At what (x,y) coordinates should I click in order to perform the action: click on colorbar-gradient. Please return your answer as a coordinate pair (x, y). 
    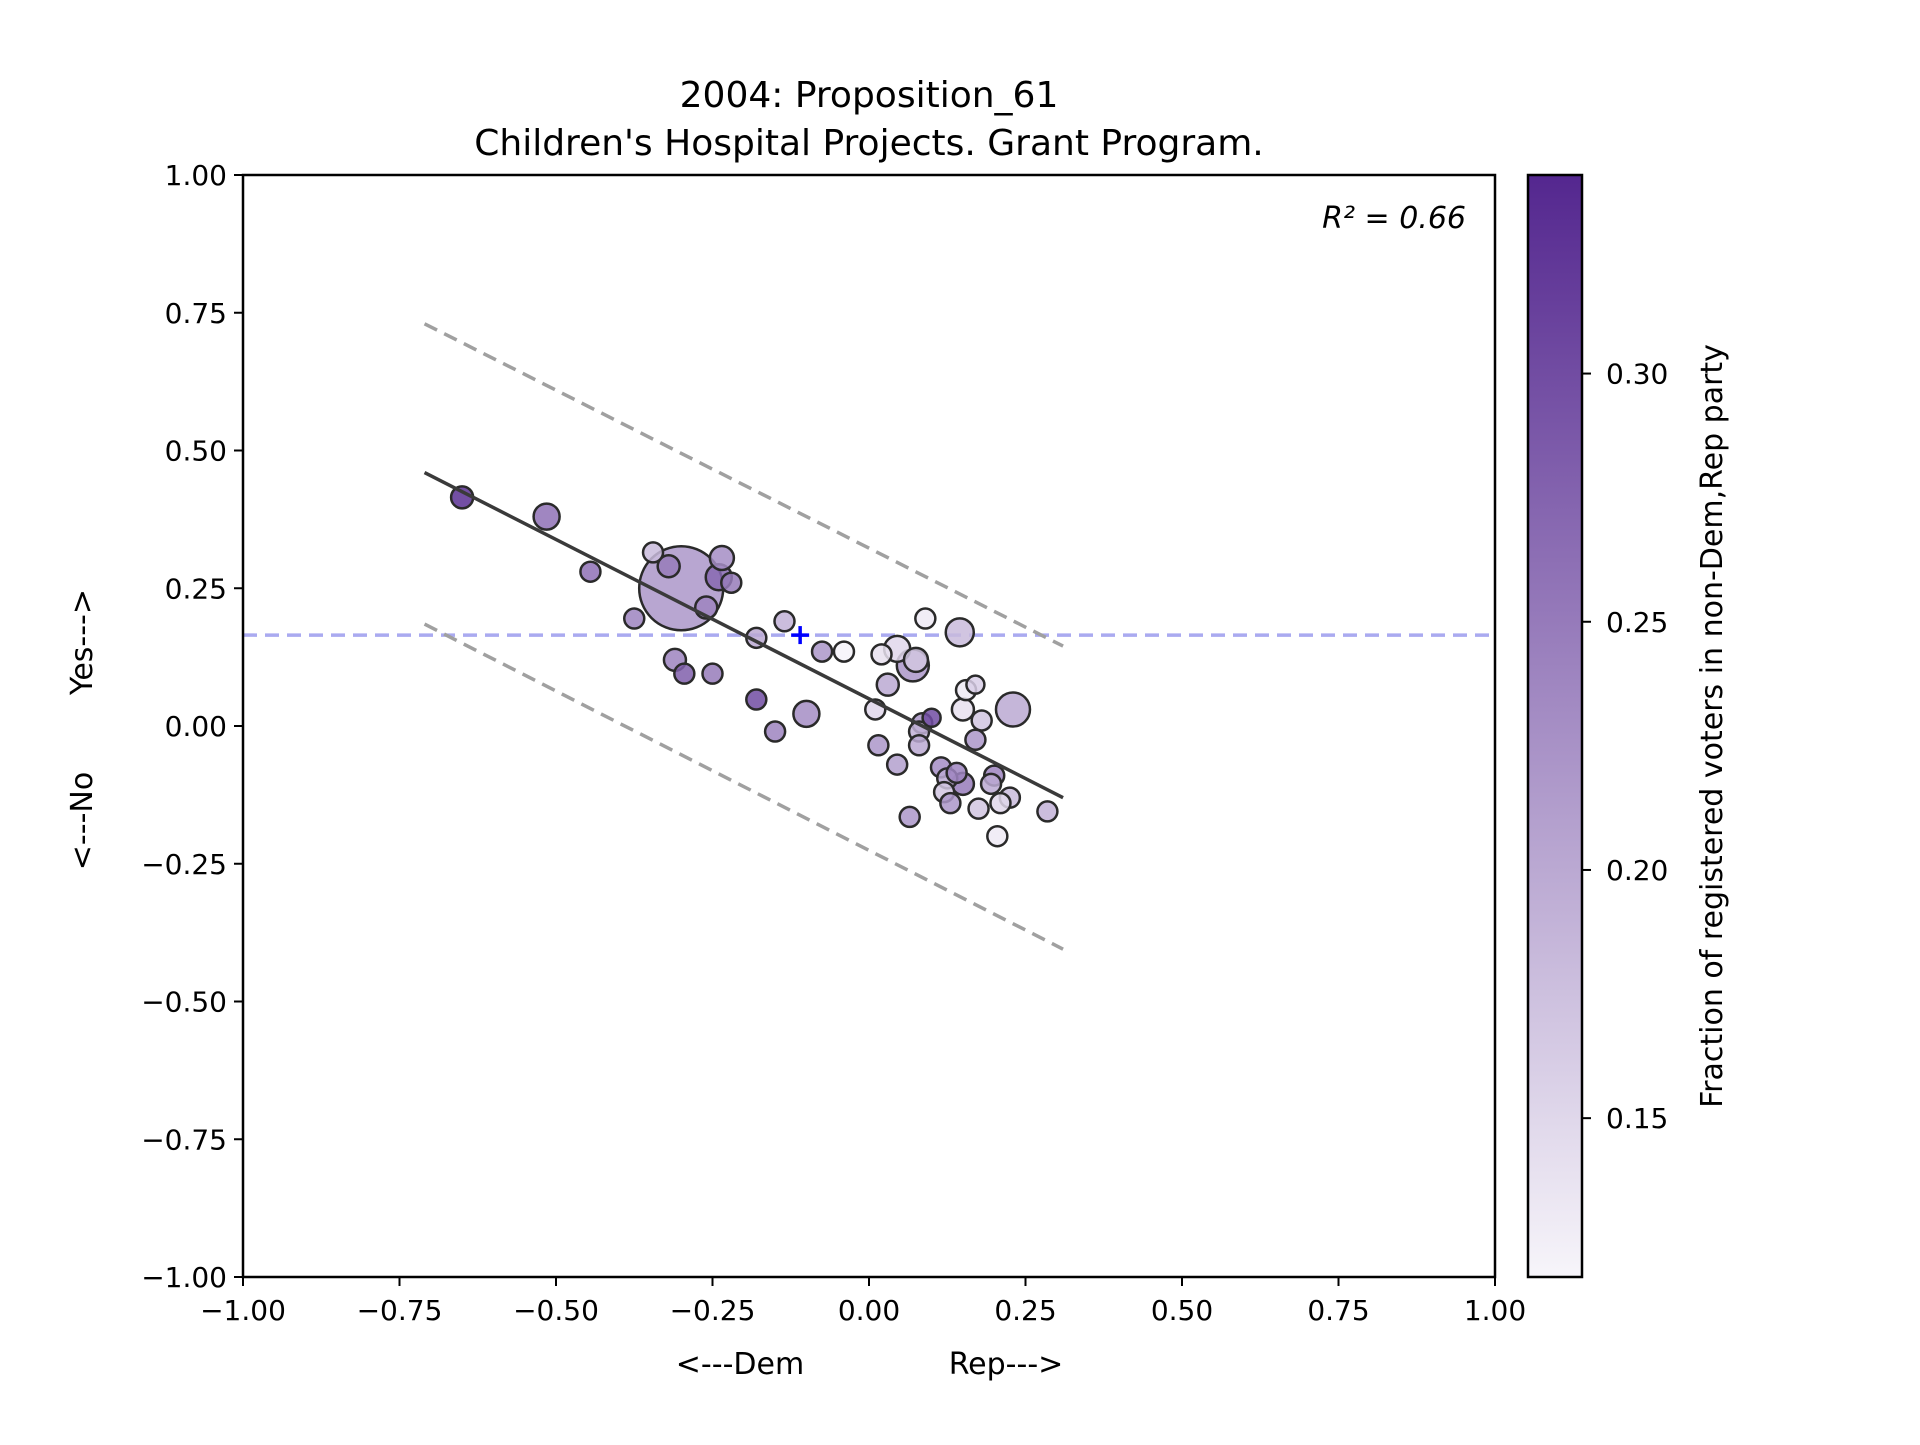
    Looking at the image, I should click on (1555, 726).